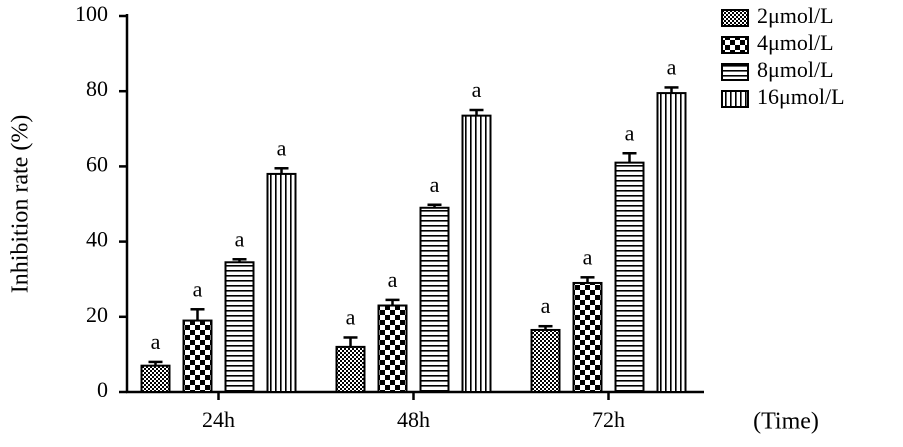 The height and width of the screenshot is (447, 903). What do you see at coordinates (91, 13) in the screenshot?
I see `y-tick-label: 100` at bounding box center [91, 13].